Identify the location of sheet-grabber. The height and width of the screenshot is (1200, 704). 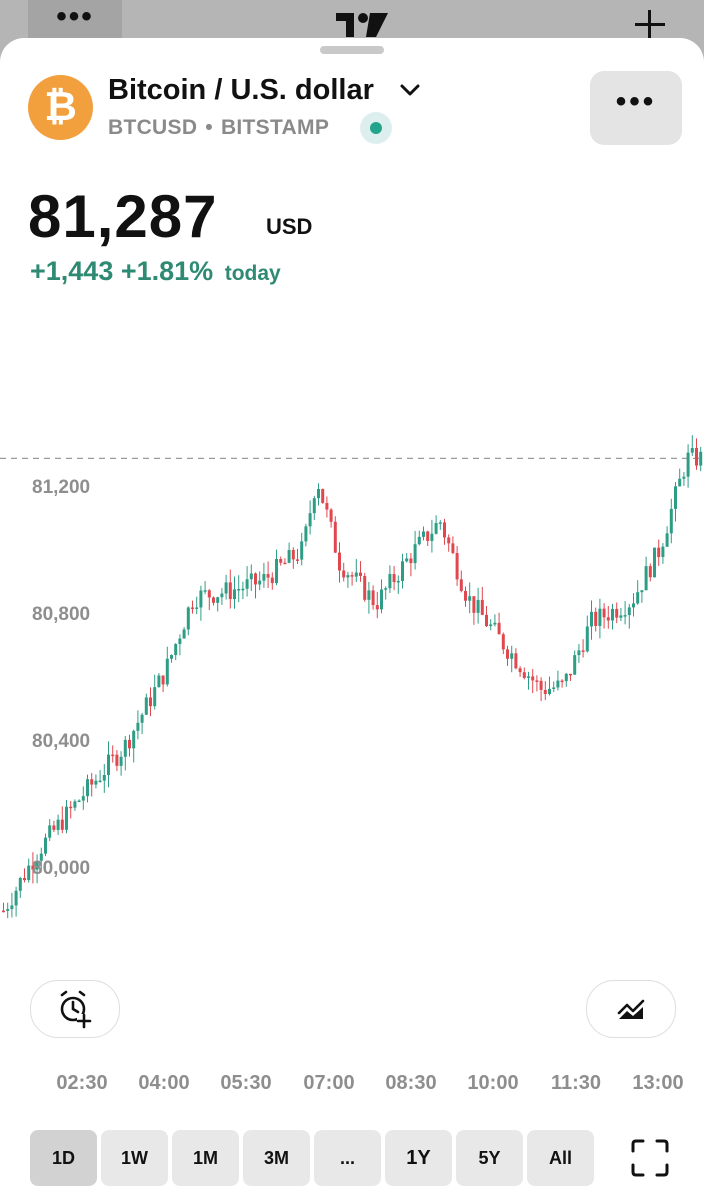
(352, 50).